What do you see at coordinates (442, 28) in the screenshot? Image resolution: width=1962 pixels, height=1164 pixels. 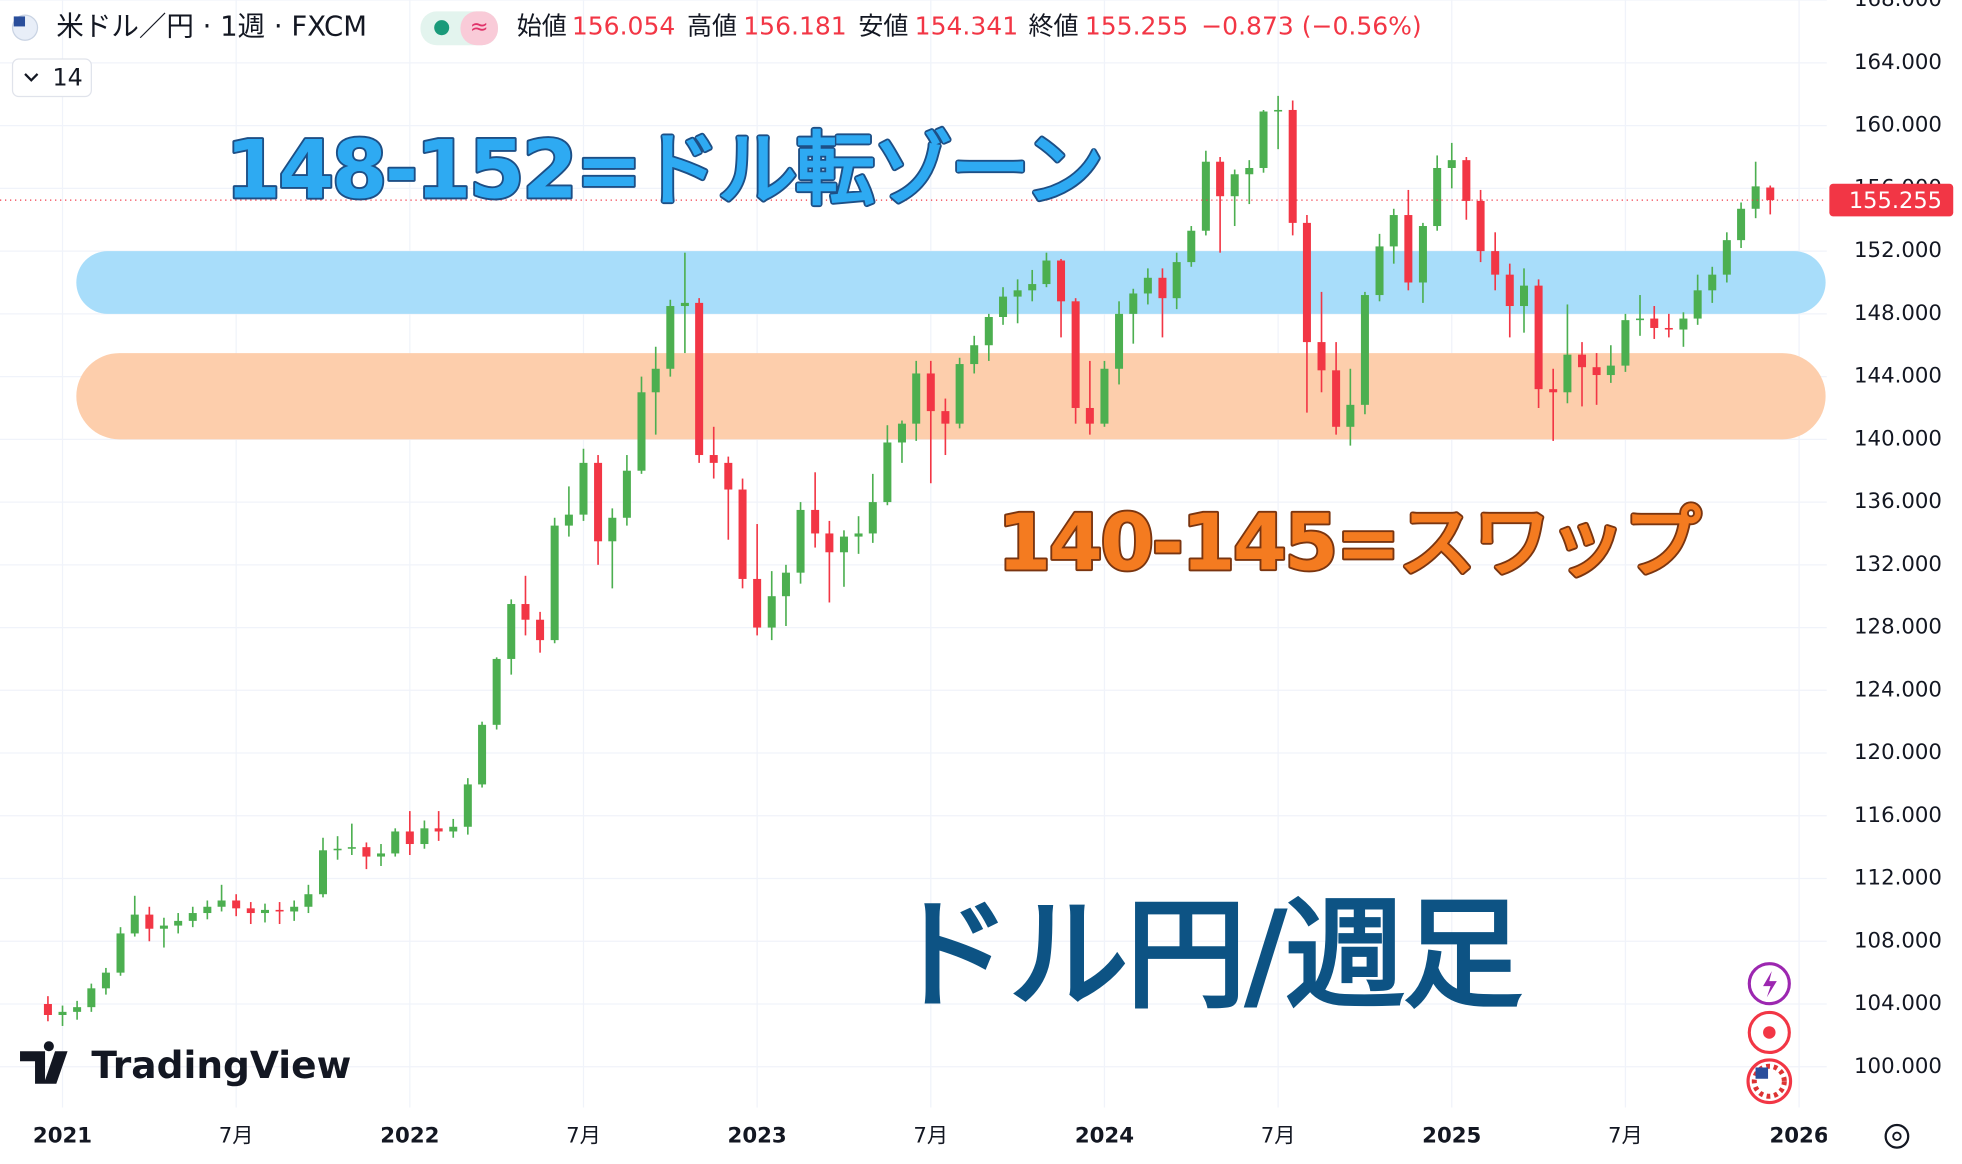 I see `market-open-dot` at bounding box center [442, 28].